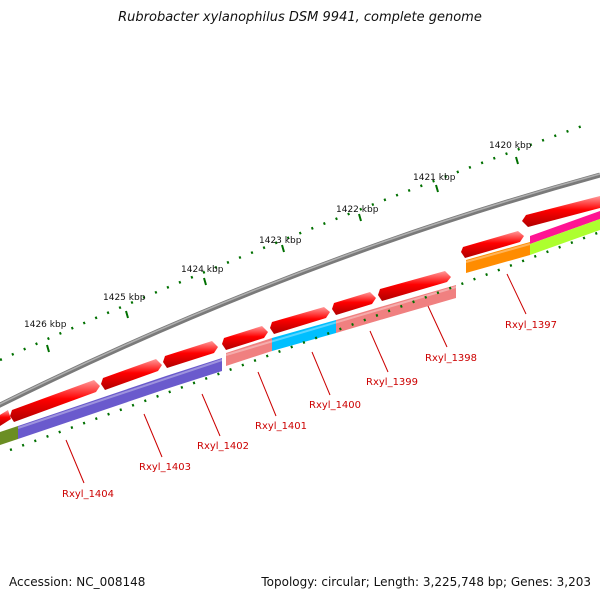 This screenshot has height=600, width=600. Describe the element at coordinates (565, 227) in the screenshot. I see `pink-segment` at that location.